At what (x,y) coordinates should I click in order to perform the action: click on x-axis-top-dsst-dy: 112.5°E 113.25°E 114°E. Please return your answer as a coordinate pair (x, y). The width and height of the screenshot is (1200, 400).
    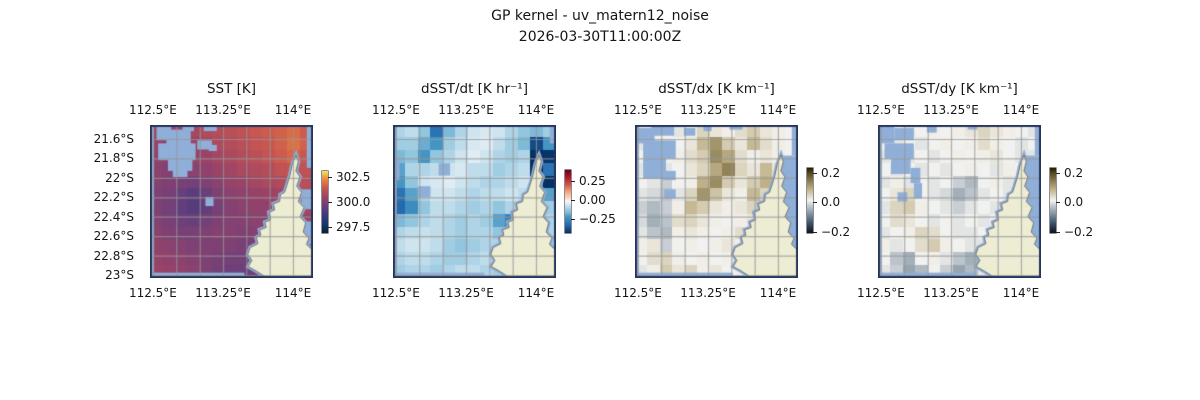
    Looking at the image, I should click on (949, 110).